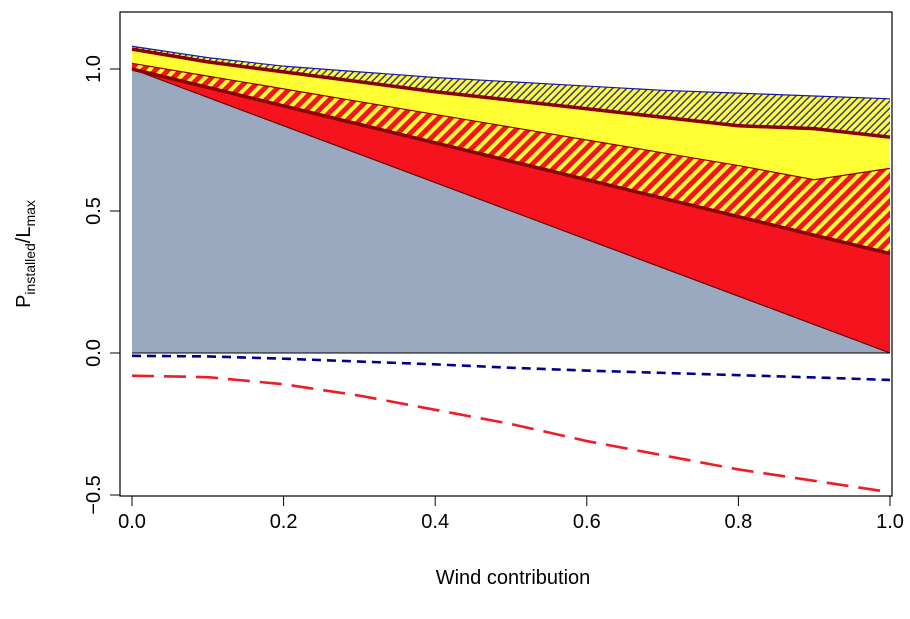 The height and width of the screenshot is (619, 910). I want to click on y-axis: −0.5 0.0 0.5 1.0, so click(102, 285).